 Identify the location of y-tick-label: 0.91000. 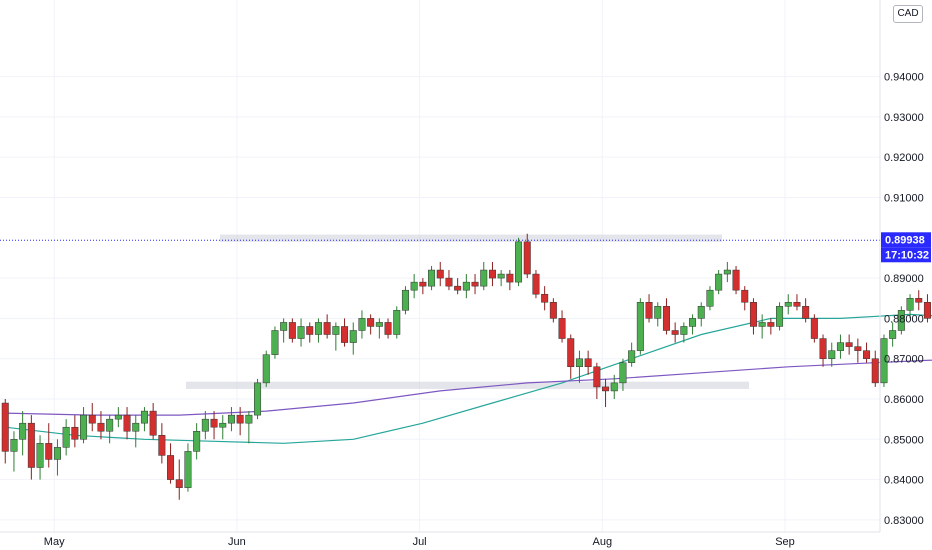
(904, 198).